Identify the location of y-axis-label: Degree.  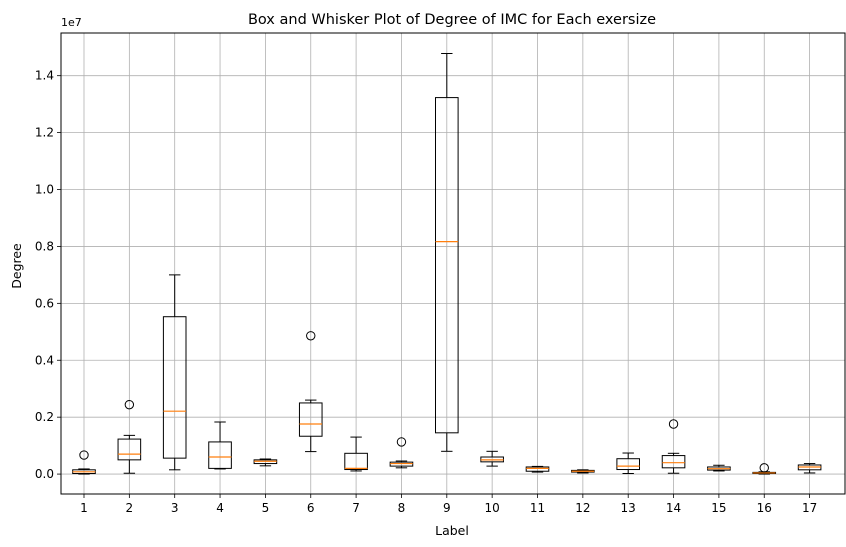
(16, 266).